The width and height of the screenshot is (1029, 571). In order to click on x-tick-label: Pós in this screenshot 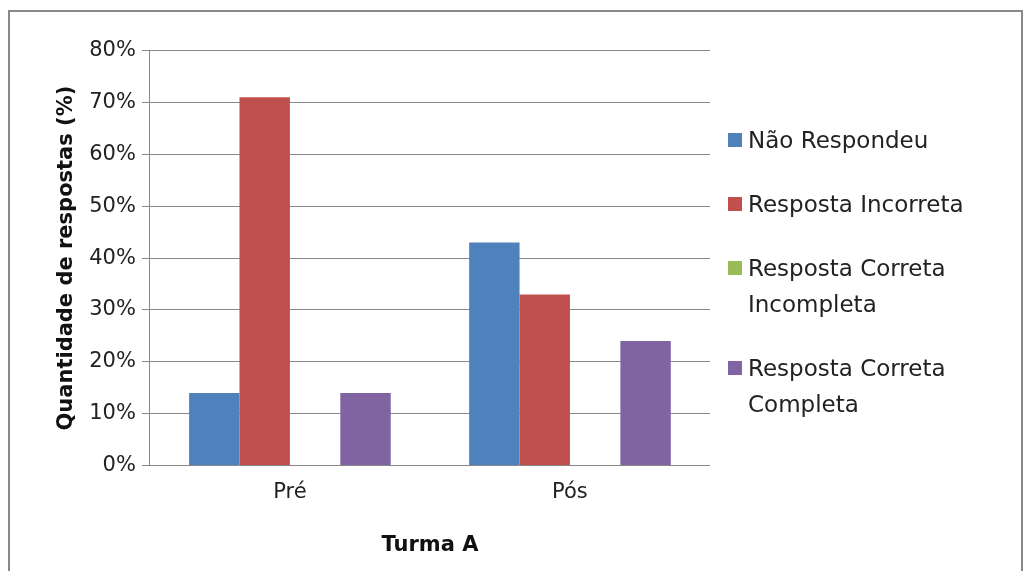, I will do `click(570, 490)`.